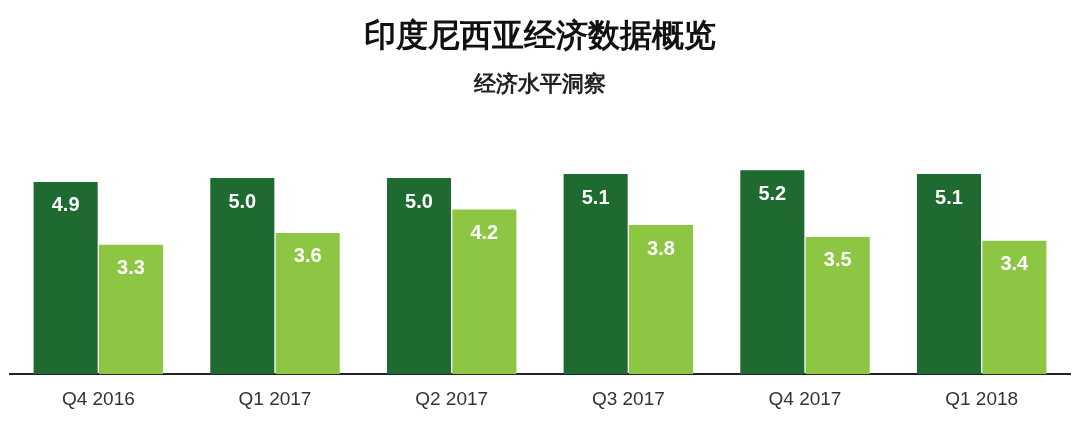 Image resolution: width=1080 pixels, height=435 pixels. I want to click on x-tick-label: Q1 2018, so click(982, 398).